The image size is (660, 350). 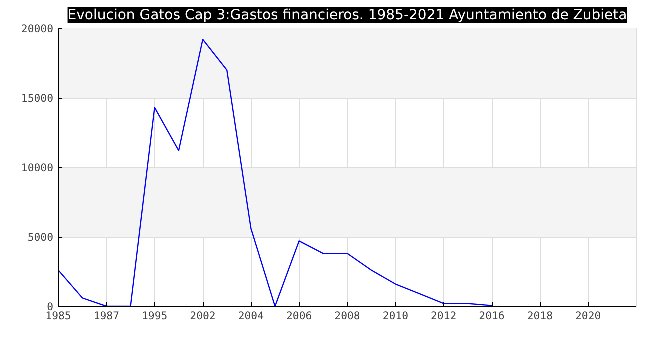 I want to click on chart-title: Evolucion Gatos Cap 3:Gastos financieros. 1985-2021 Ayuntamiento de Zubieta, so click(x=348, y=16).